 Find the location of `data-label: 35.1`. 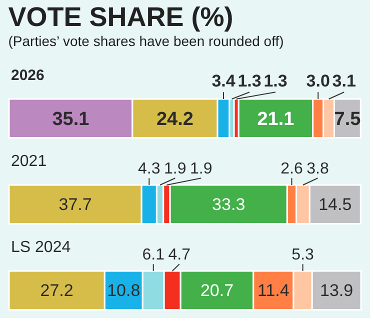

data-label: 35.1 is located at coordinates (71, 119).